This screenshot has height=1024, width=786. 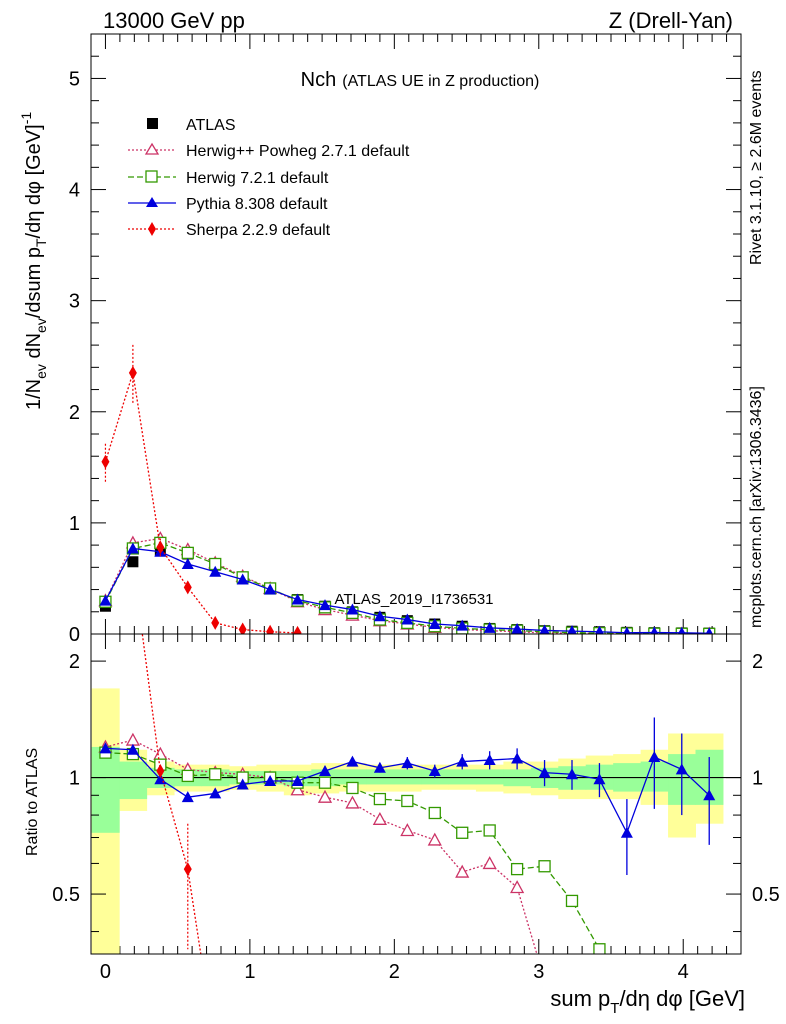 I want to click on legend-sherpa: Sherpa 2.2.9 default, so click(x=229, y=230).